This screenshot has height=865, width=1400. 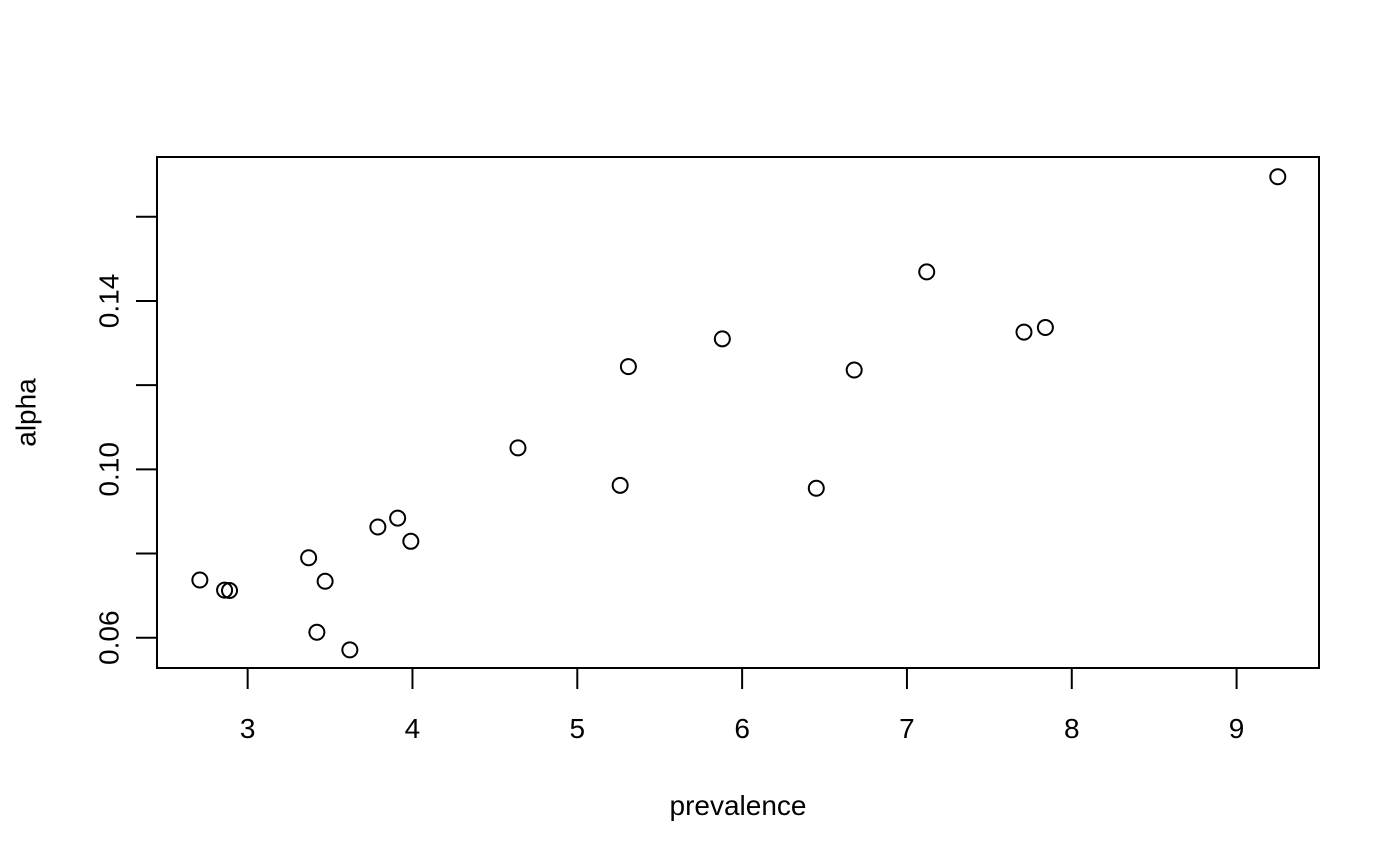 What do you see at coordinates (907, 728) in the screenshot?
I see `x-tick-label: 7` at bounding box center [907, 728].